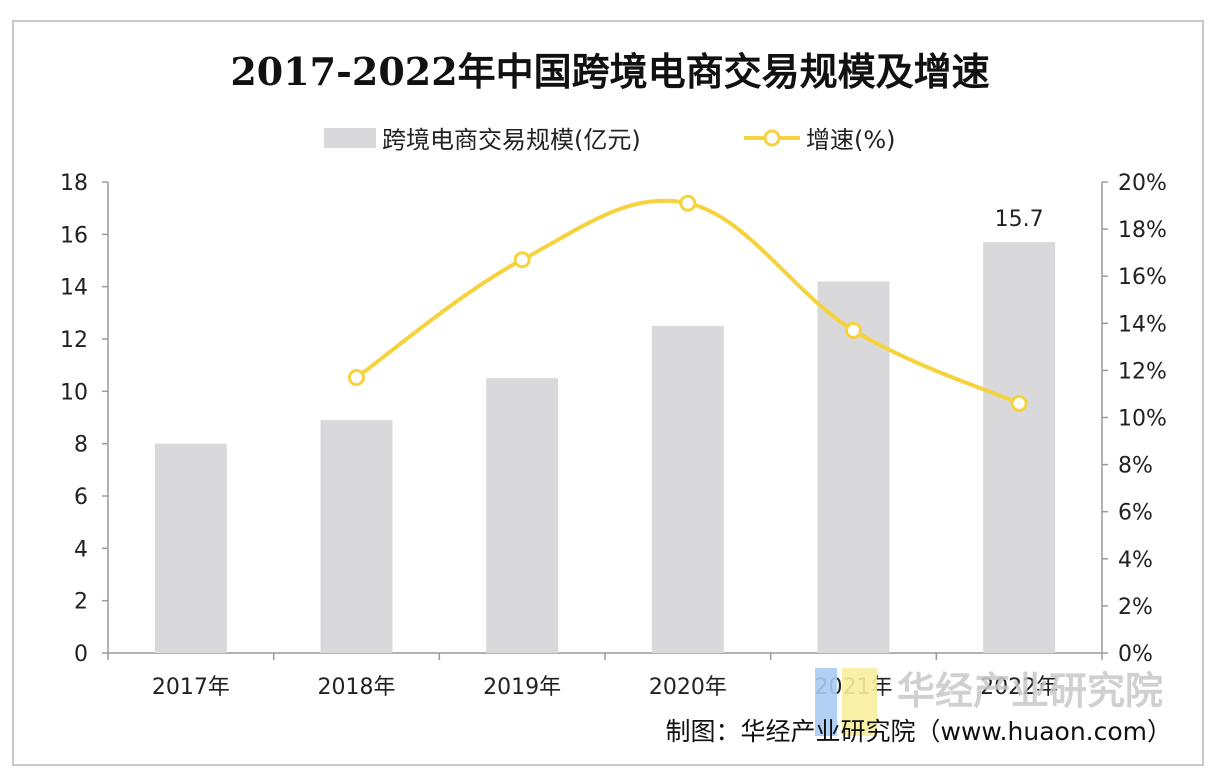  I want to click on right-tick-label: 18%, so click(1142, 230).